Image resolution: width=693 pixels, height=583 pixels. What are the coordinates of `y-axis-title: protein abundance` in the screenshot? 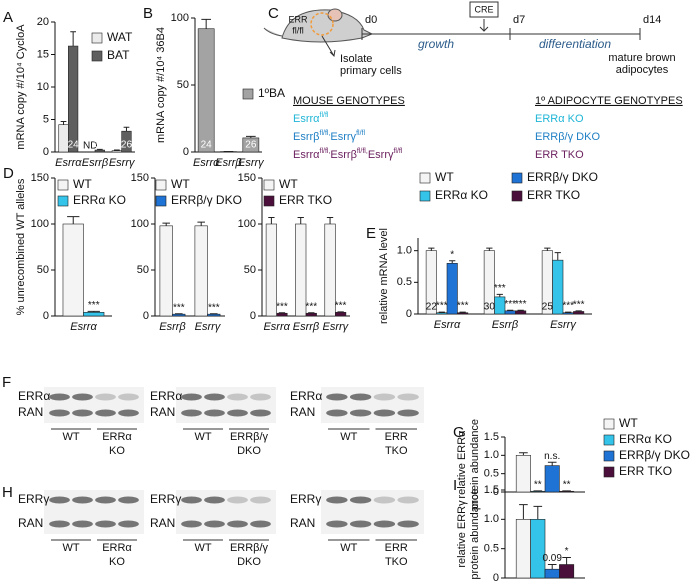 It's located at (475, 464).